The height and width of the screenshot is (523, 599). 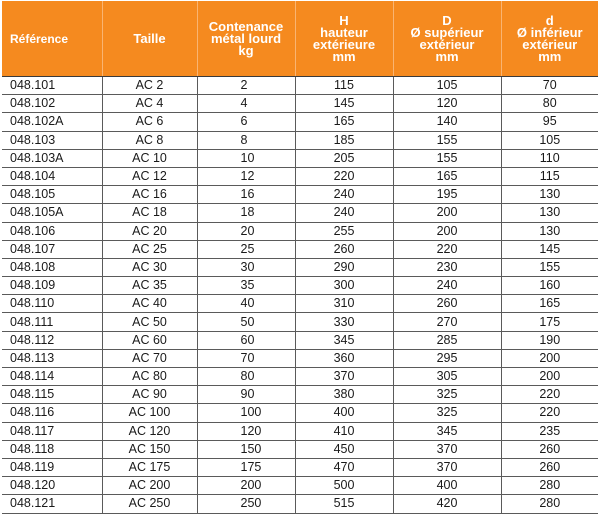 What do you see at coordinates (52, 122) in the screenshot?
I see `reference-cell: 048.102A` at bounding box center [52, 122].